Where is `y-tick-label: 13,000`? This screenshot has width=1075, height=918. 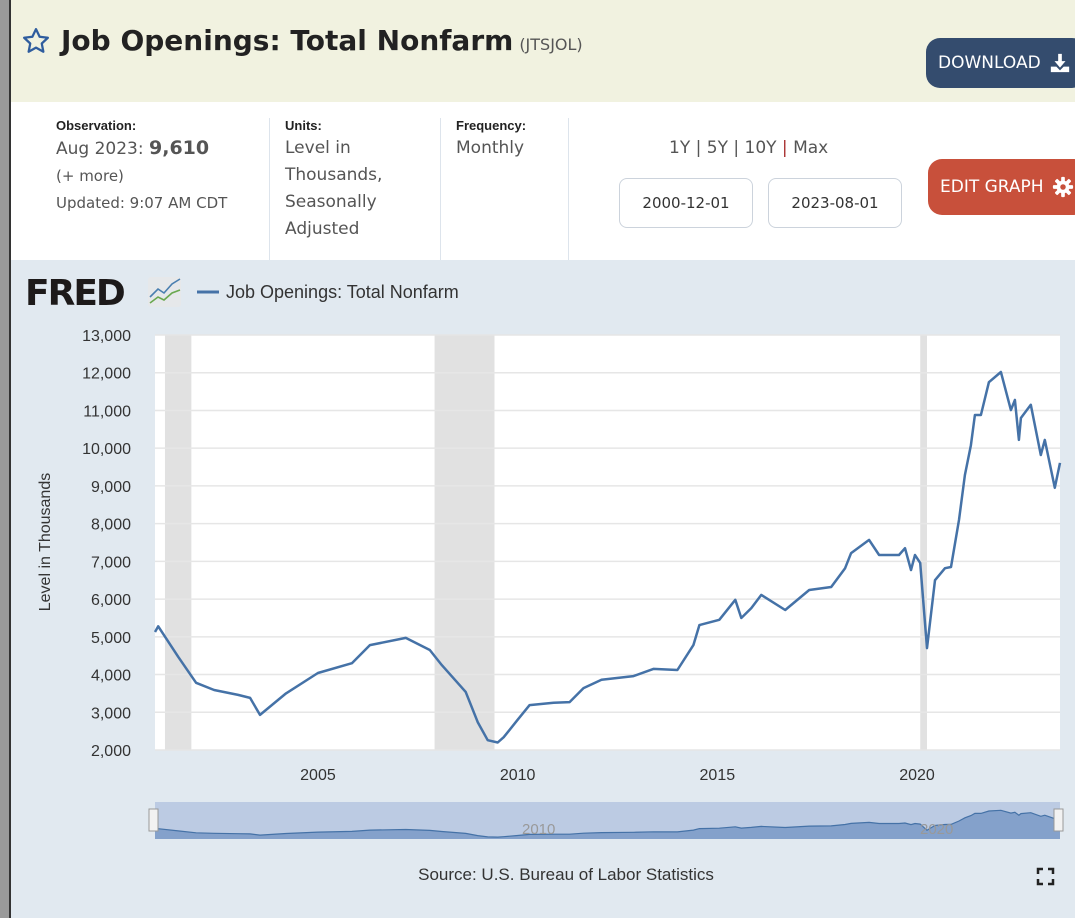
y-tick-label: 13,000 is located at coordinates (106, 336).